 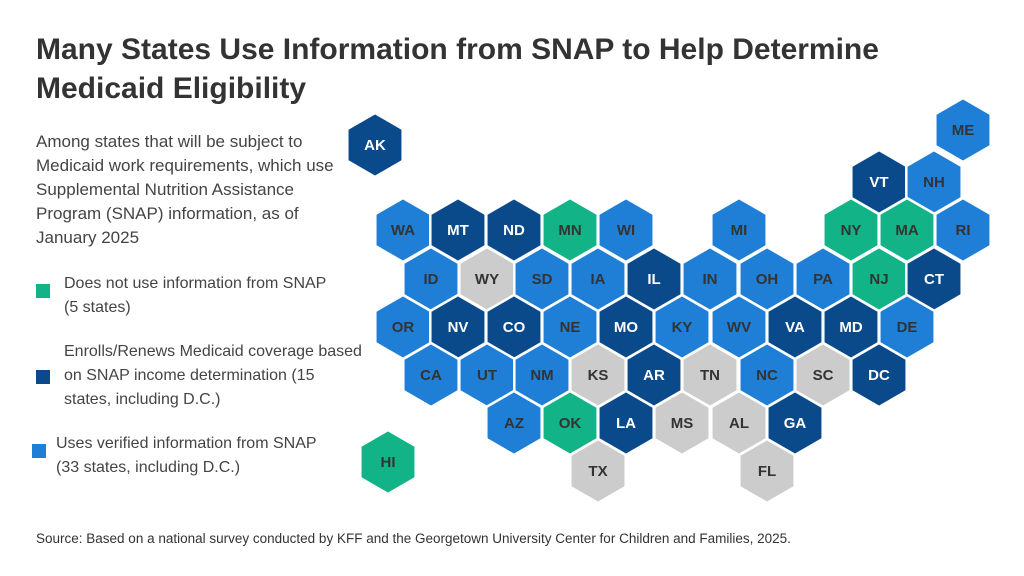 What do you see at coordinates (542, 279) in the screenshot?
I see `state-label: SD` at bounding box center [542, 279].